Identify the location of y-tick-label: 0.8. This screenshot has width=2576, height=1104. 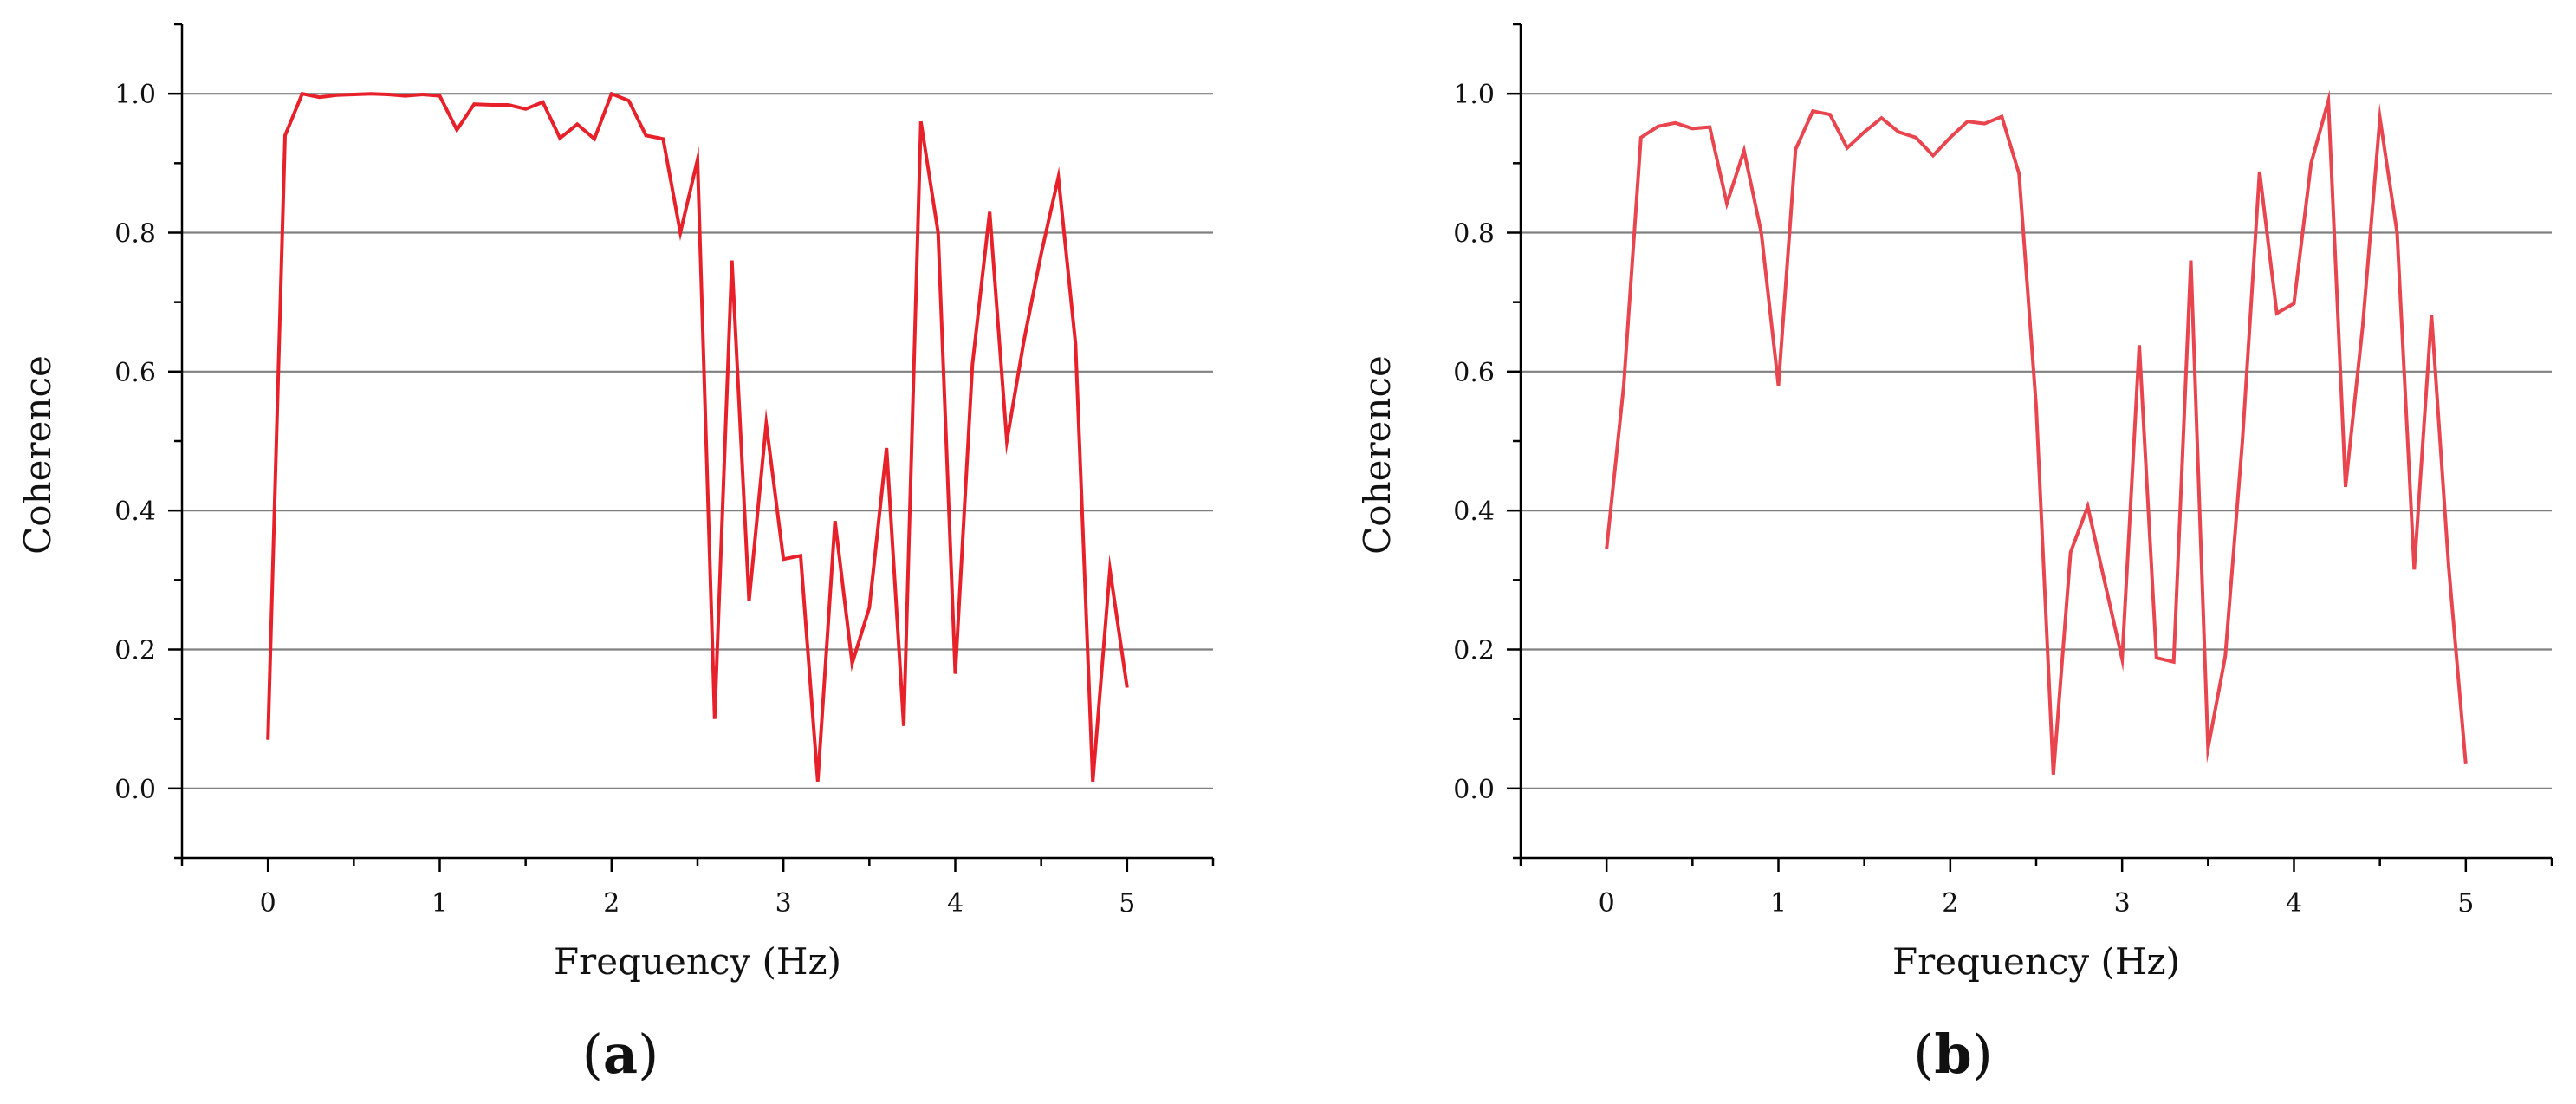
(1474, 234).